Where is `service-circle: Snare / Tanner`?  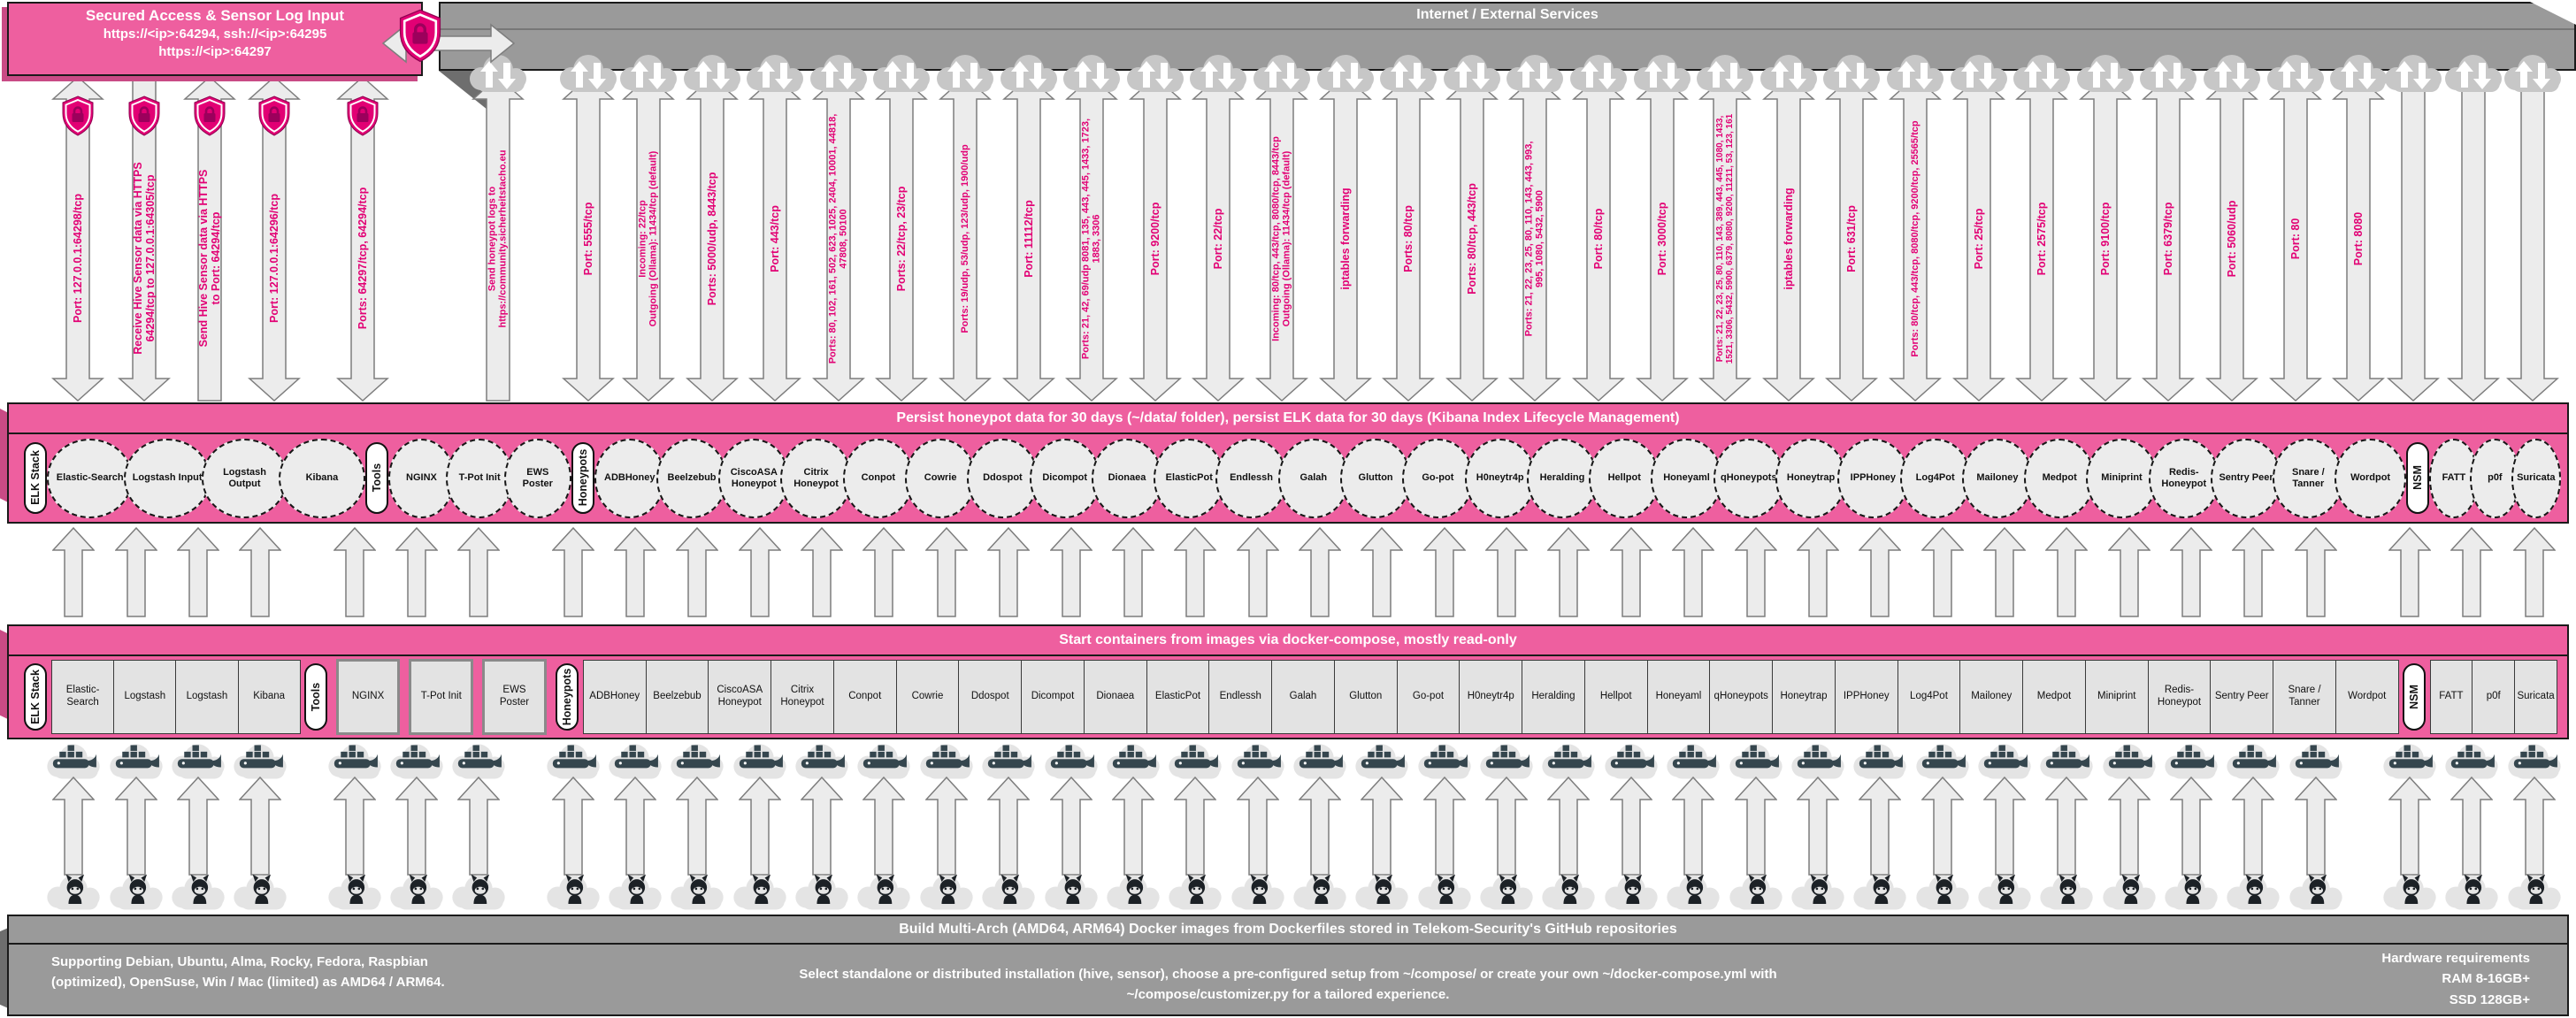 service-circle: Snare / Tanner is located at coordinates (2308, 478).